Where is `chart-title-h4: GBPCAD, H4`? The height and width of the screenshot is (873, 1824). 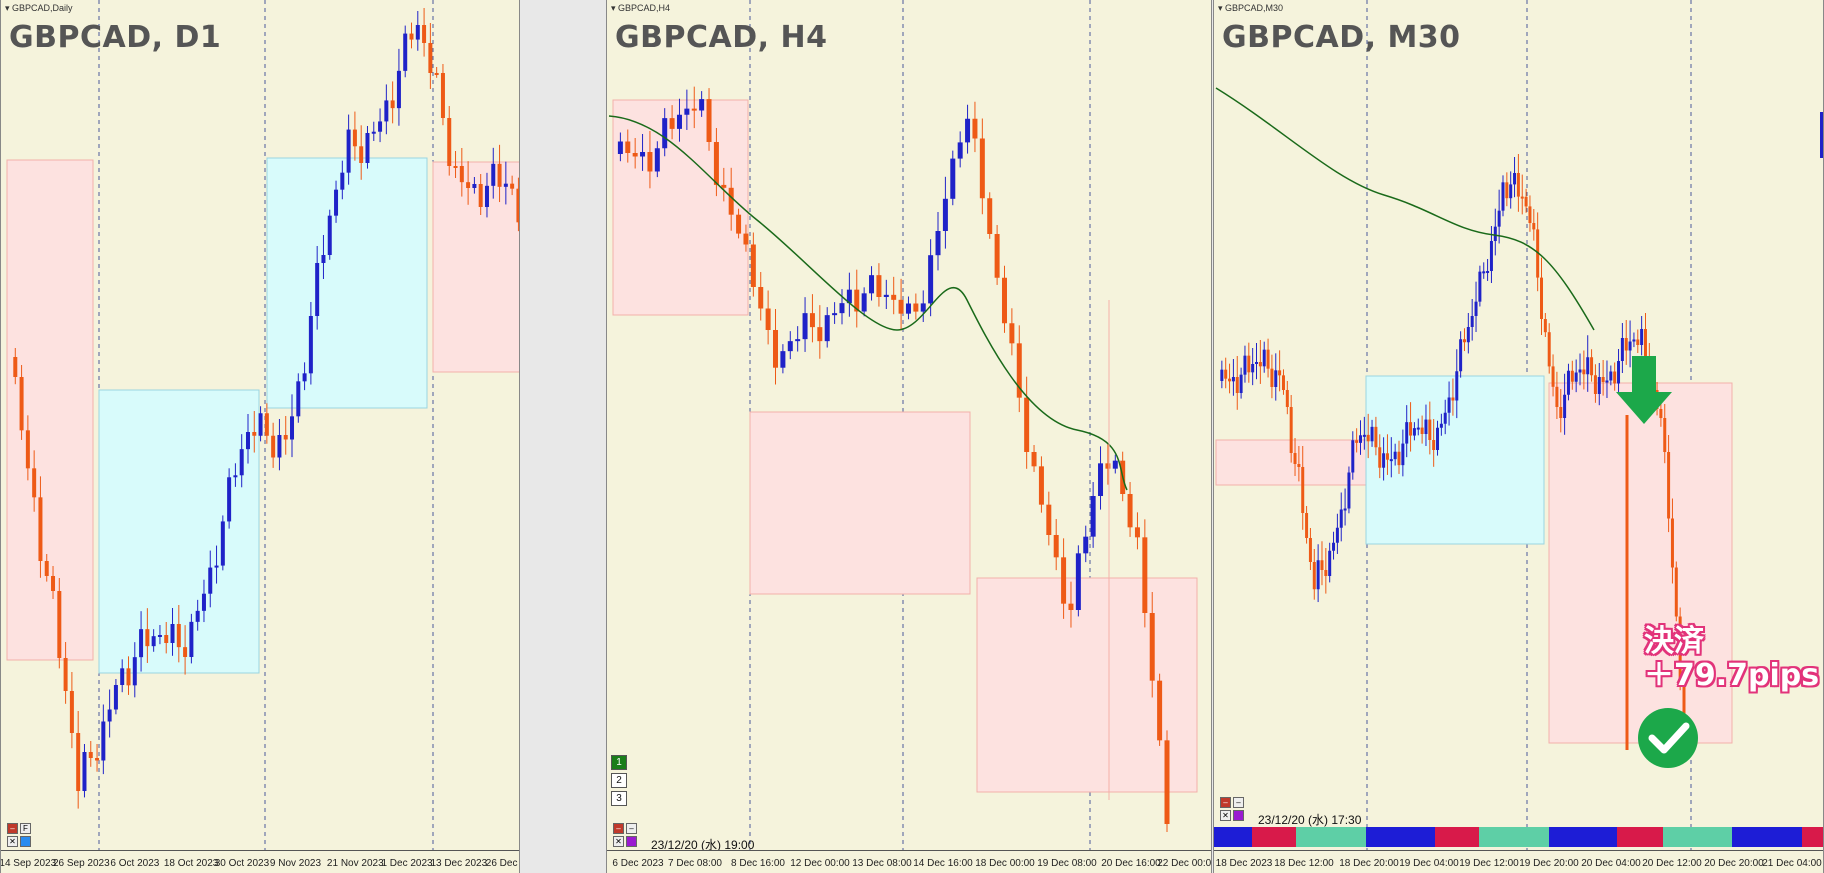 chart-title-h4: GBPCAD, H4 is located at coordinates (721, 37).